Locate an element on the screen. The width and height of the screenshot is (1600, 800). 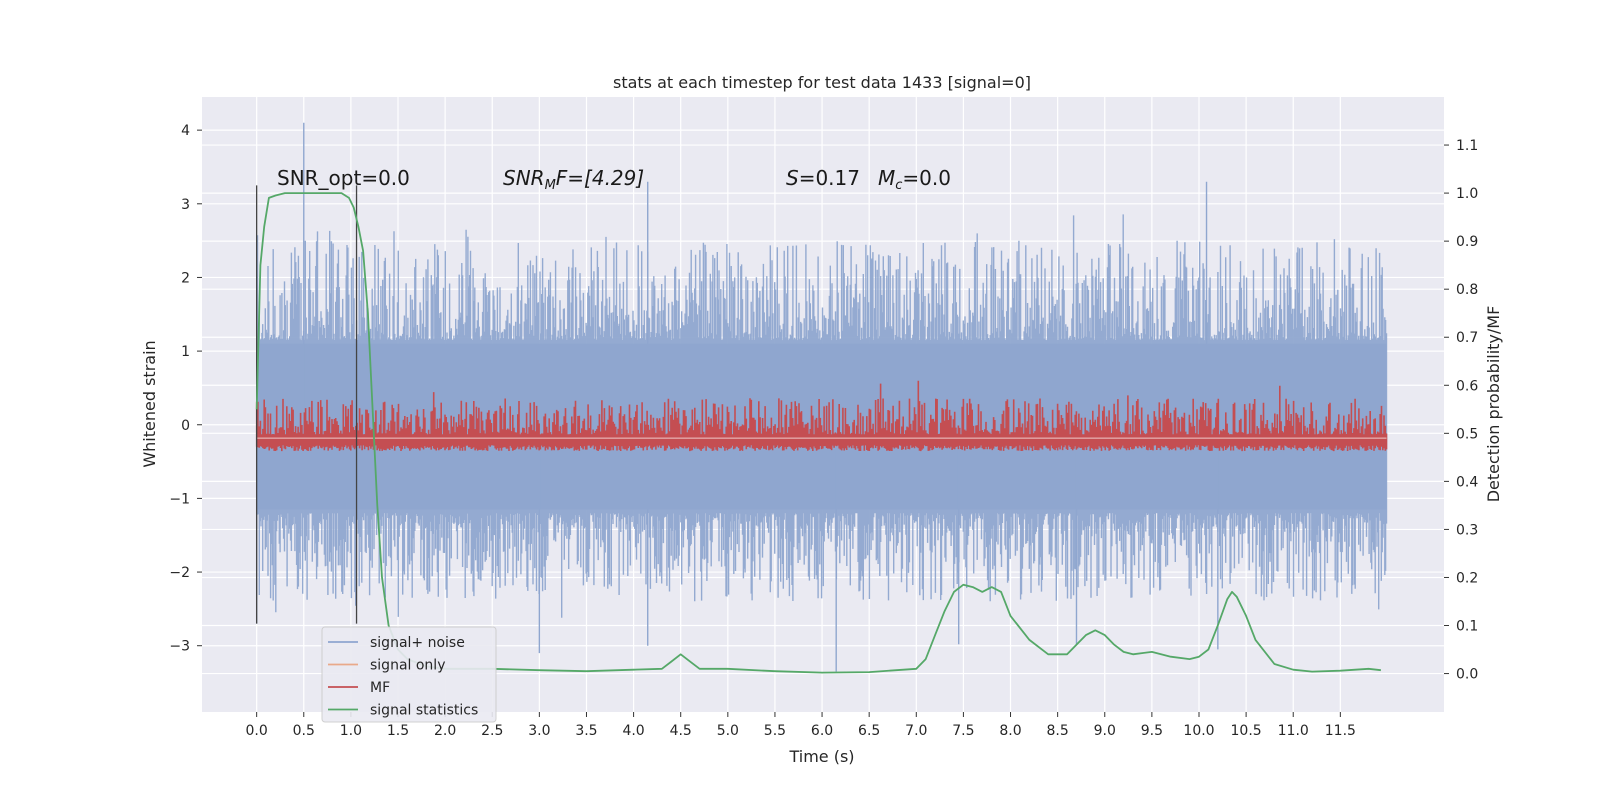
y-tick-label: −1 is located at coordinates (179, 499).